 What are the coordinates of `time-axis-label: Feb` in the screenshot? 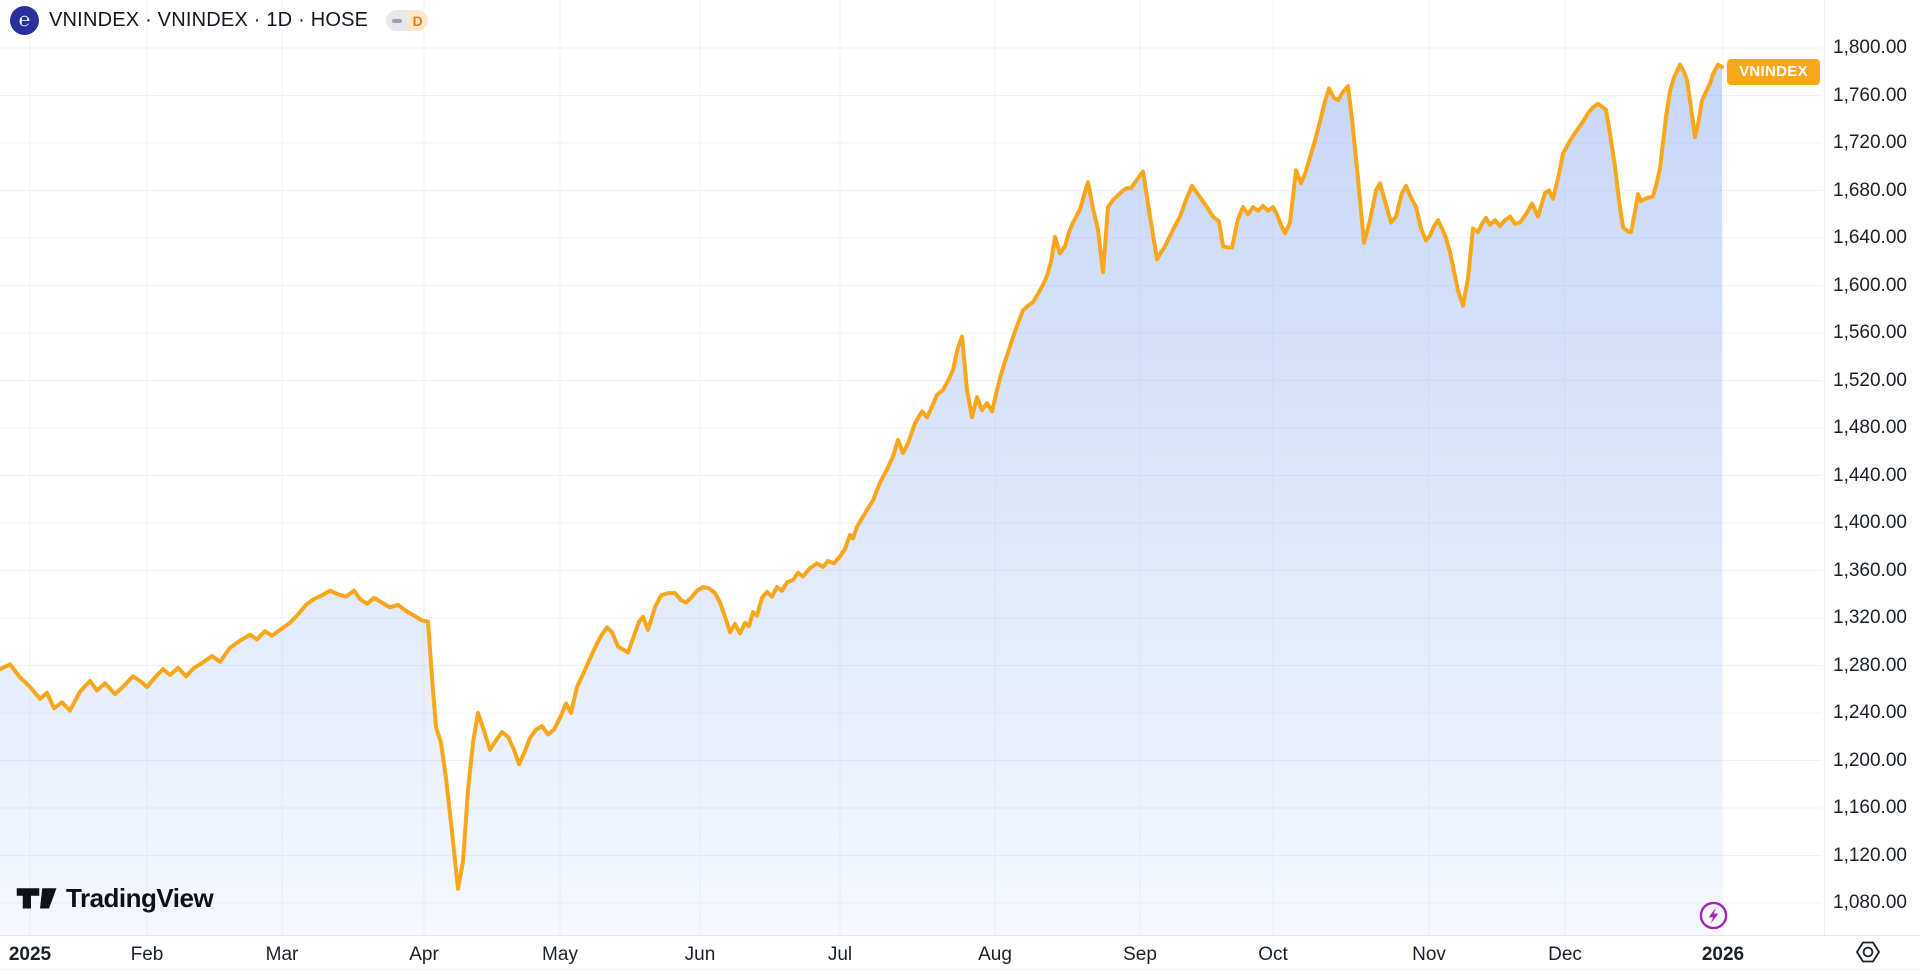 It's located at (147, 954).